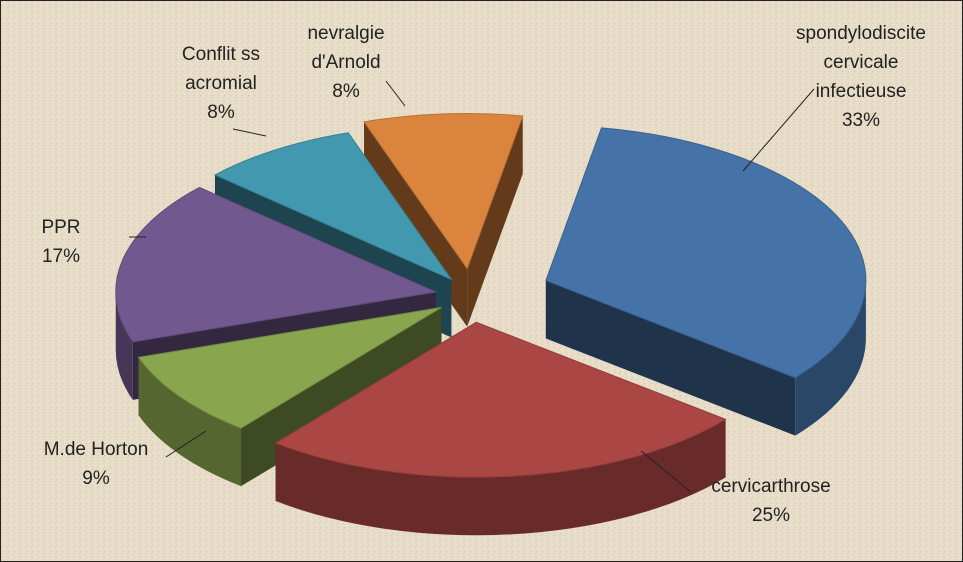 This screenshot has height=562, width=963. Describe the element at coordinates (770, 486) in the screenshot. I see `slice-name: cervicarthrose` at that location.